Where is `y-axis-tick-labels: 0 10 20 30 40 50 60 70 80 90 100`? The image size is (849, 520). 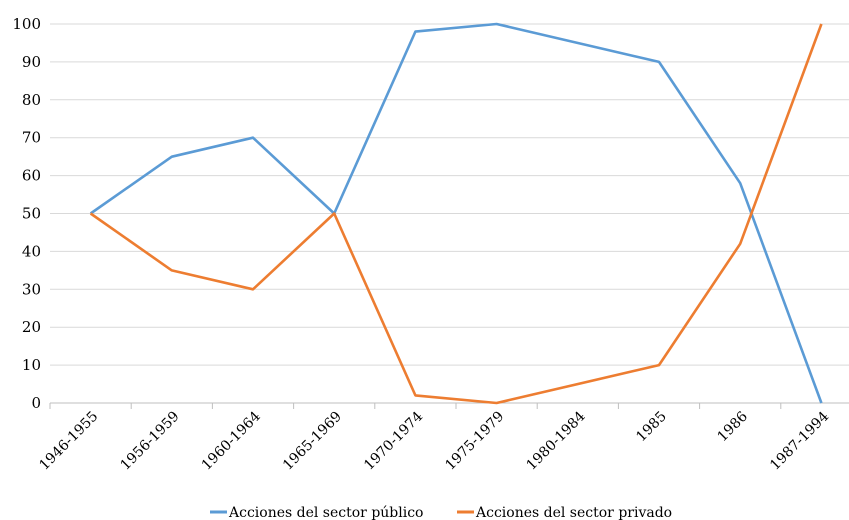
y-axis-tick-labels: 0 10 20 30 40 50 60 70 80 90 100 is located at coordinates (26, 213).